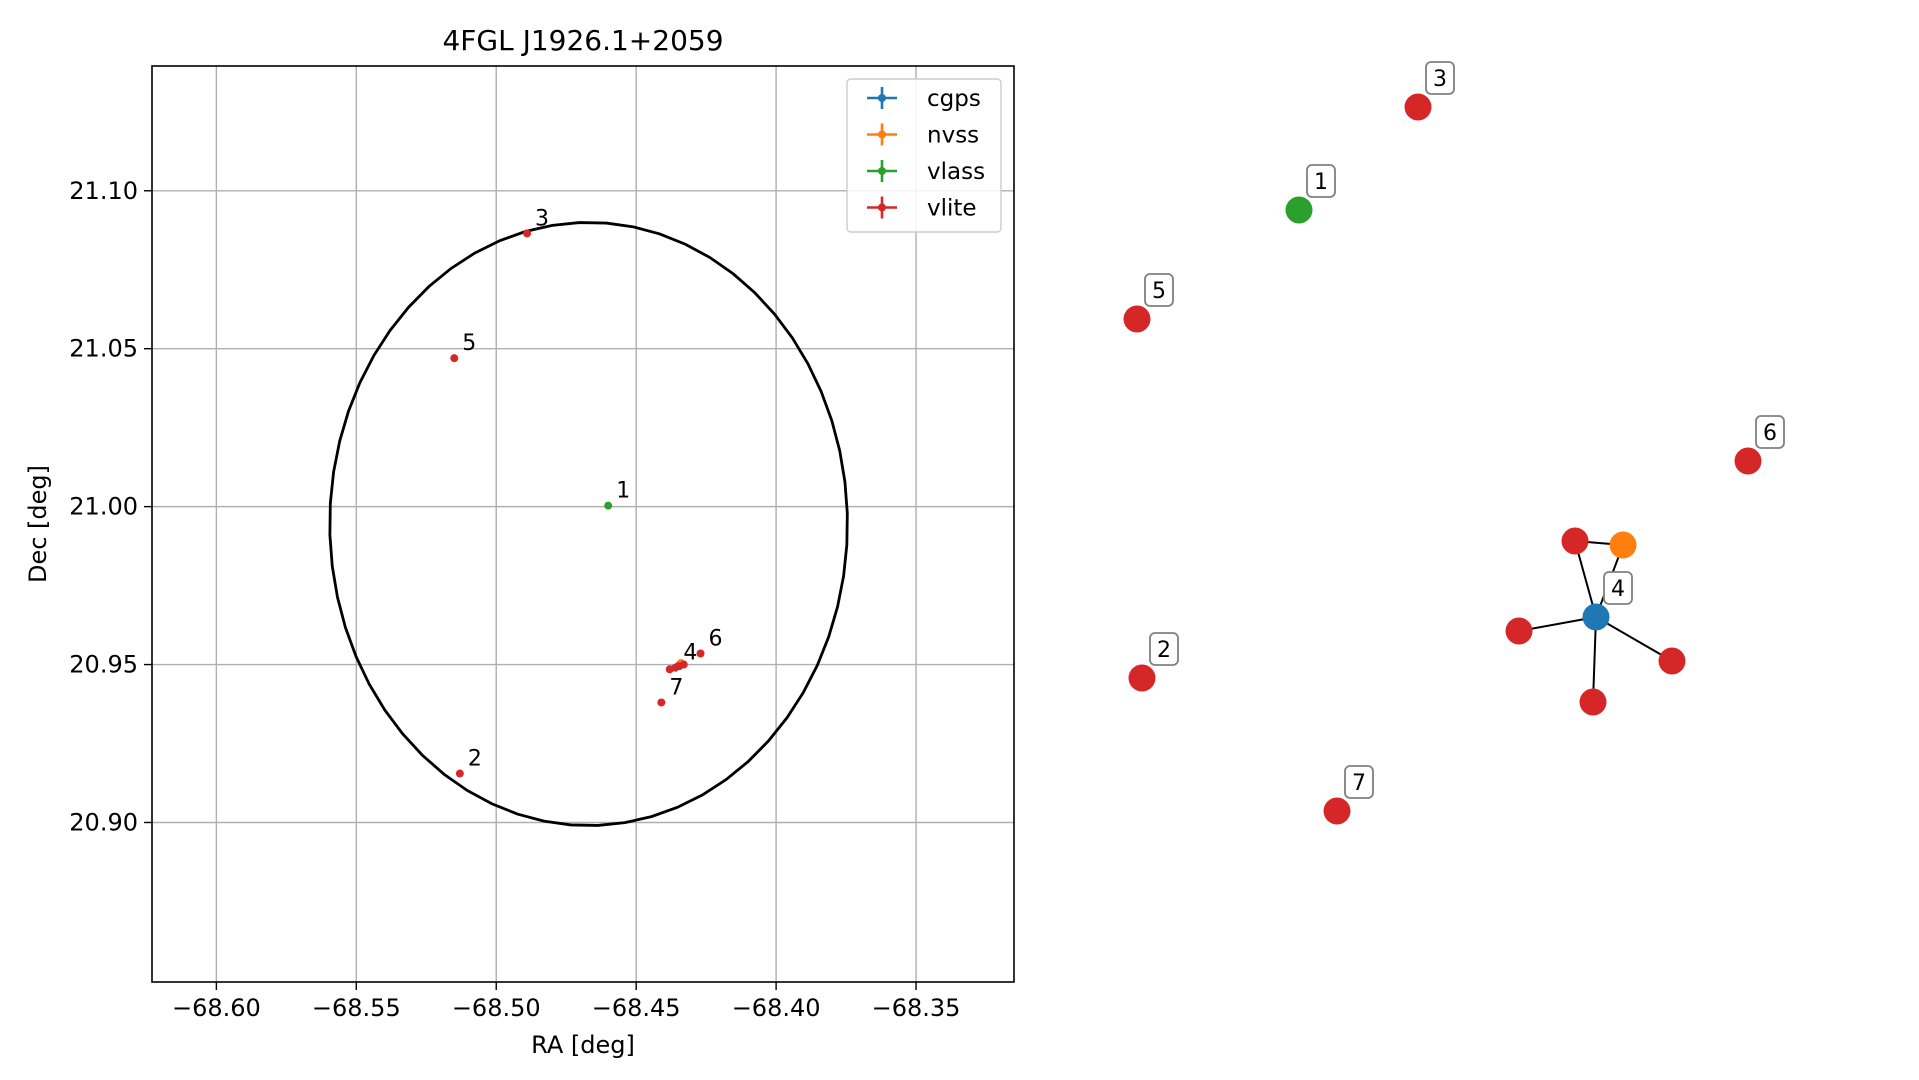 Image resolution: width=1919 pixels, height=1080 pixels. What do you see at coordinates (956, 172) in the screenshot?
I see `legend-label: vlass` at bounding box center [956, 172].